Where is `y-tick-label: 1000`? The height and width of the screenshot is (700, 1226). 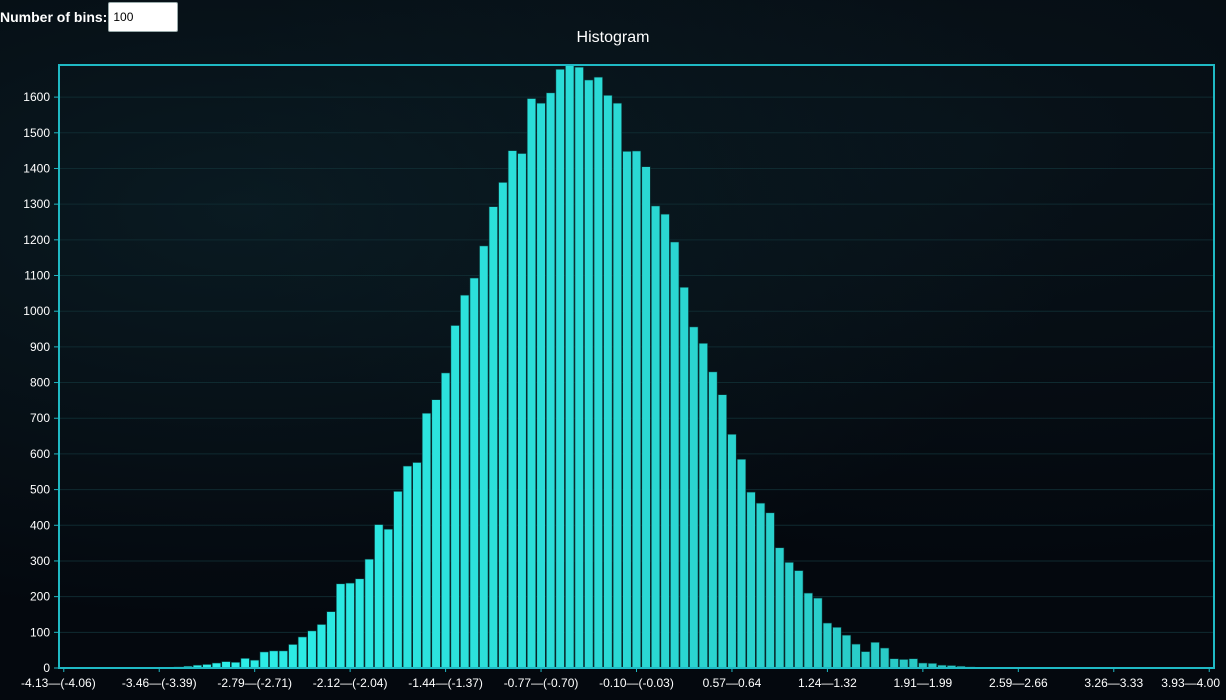
y-tick-label: 1000 is located at coordinates (36, 311).